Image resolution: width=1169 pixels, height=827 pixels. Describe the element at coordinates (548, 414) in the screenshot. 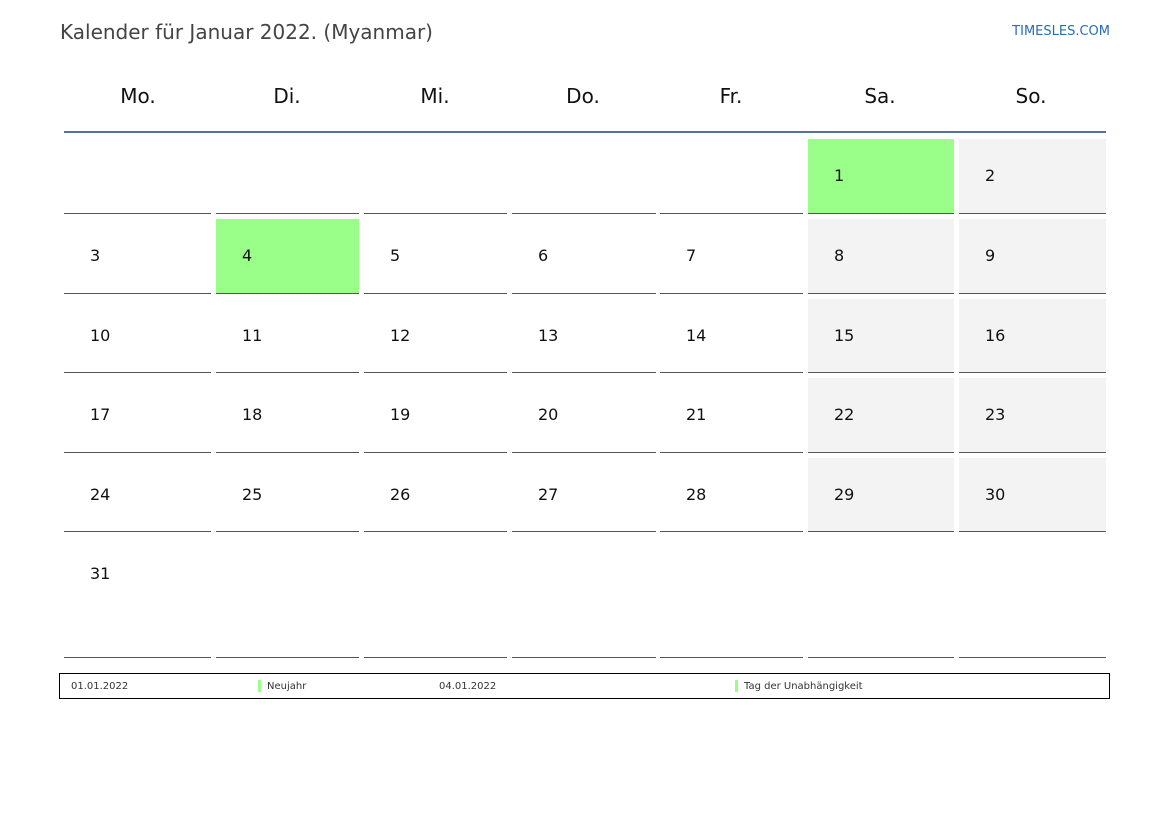

I see `day-number: 20` at that location.